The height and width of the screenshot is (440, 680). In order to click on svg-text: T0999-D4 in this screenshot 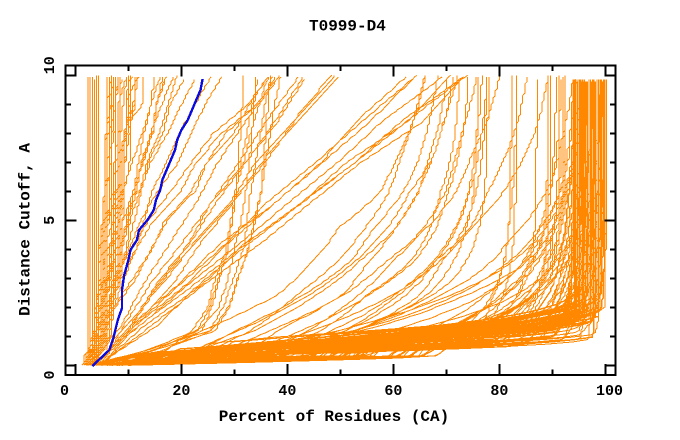, I will do `click(347, 27)`.